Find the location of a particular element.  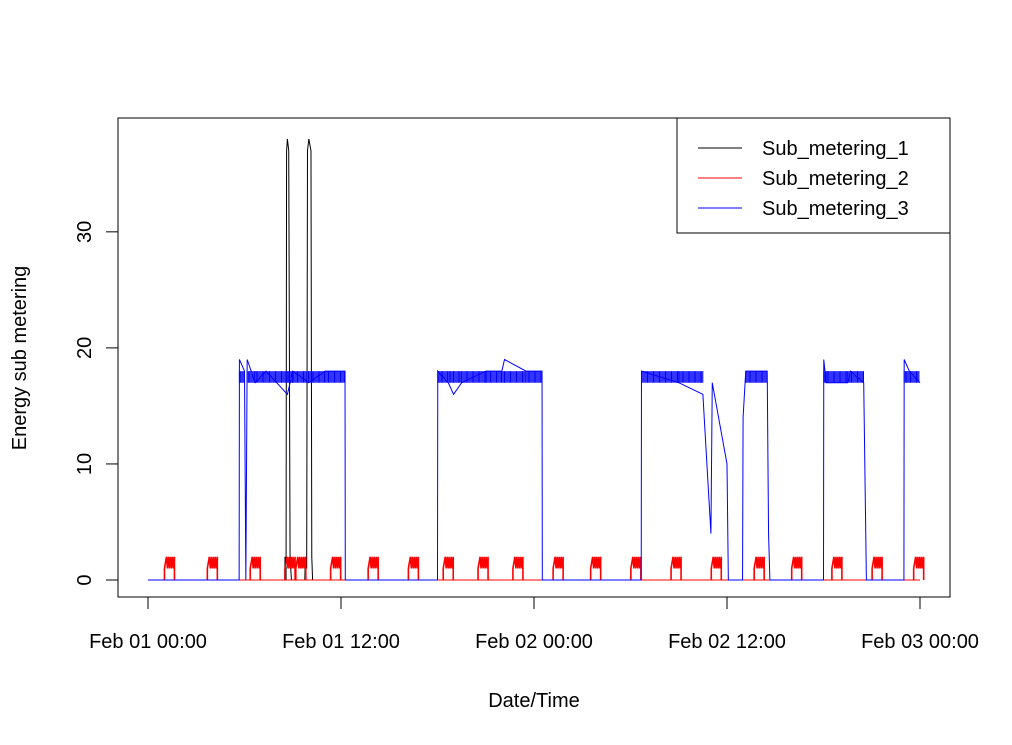

legend-label-sub-metering-2: Sub_metering_2 is located at coordinates (835, 179).